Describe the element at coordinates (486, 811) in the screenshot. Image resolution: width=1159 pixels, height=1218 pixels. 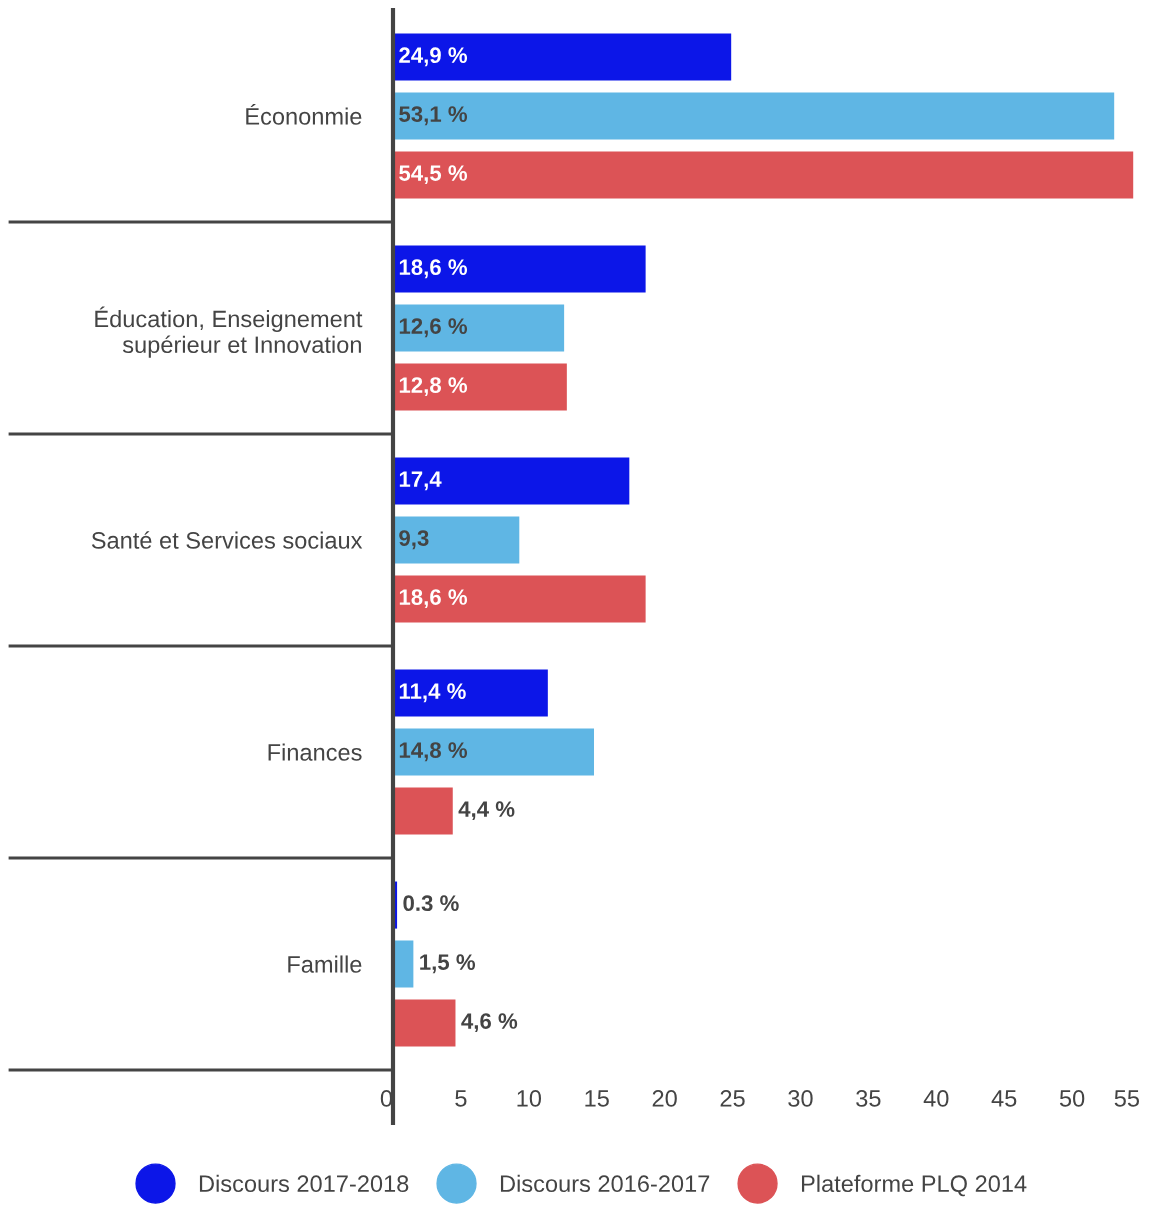
I see `data-label: 4,4 %` at that location.